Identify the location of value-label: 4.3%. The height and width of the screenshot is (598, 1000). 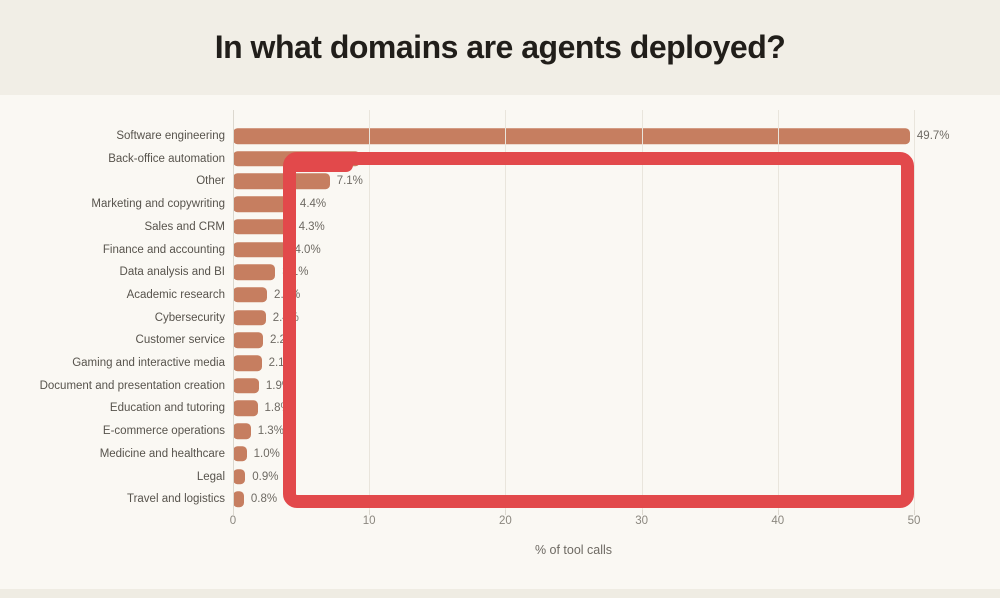
(311, 226).